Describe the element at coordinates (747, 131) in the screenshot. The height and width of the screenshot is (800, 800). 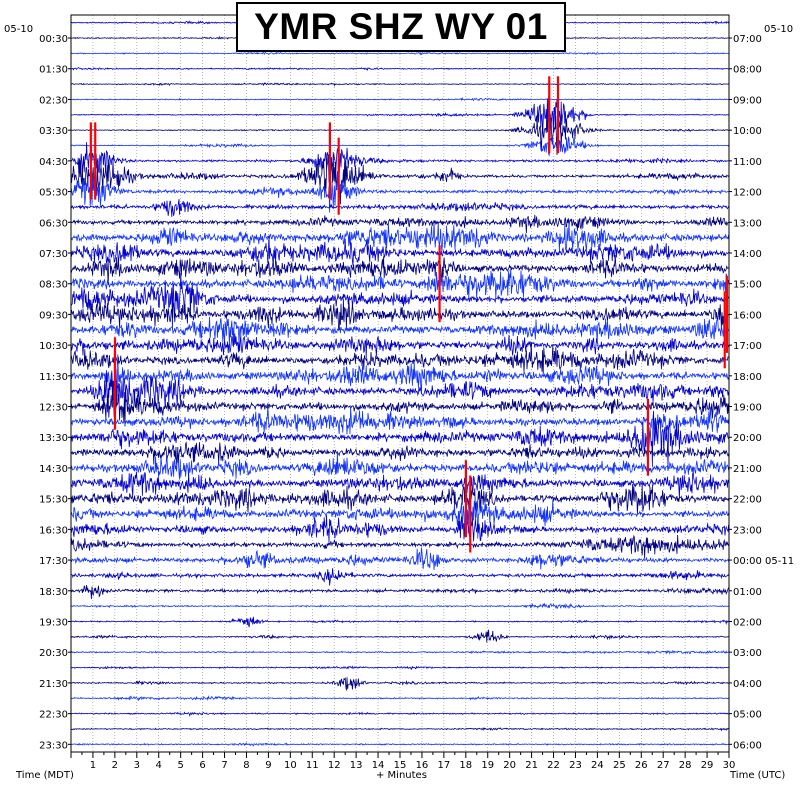
I see `right-time-label: 10:00` at that location.